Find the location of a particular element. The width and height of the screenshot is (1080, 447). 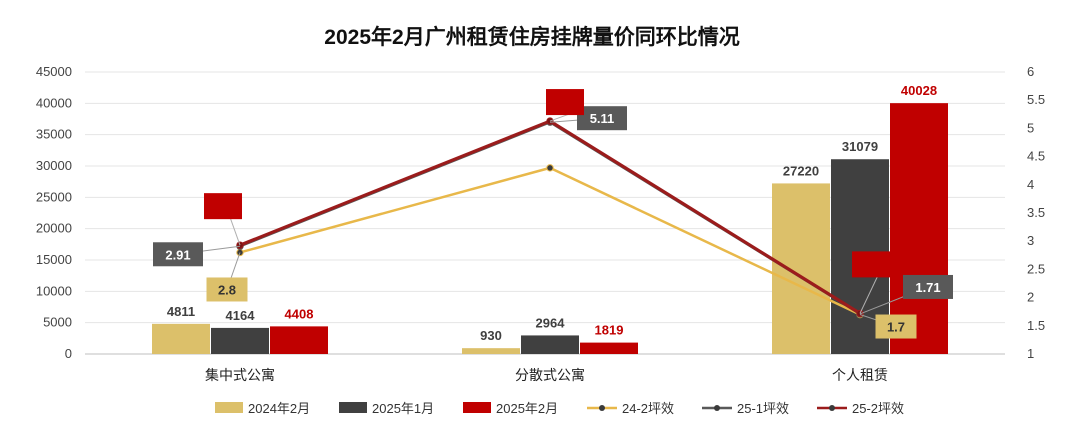

right-axis-tick-label: 5 is located at coordinates (1030, 127).